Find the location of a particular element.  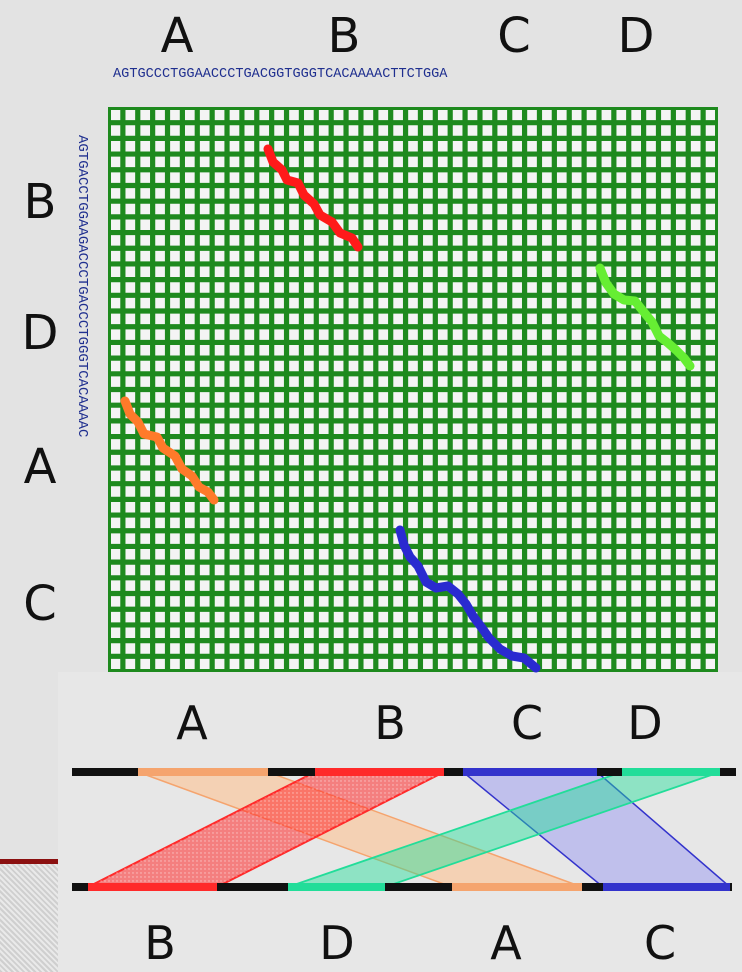

top-block-a is located at coordinates (203, 772).